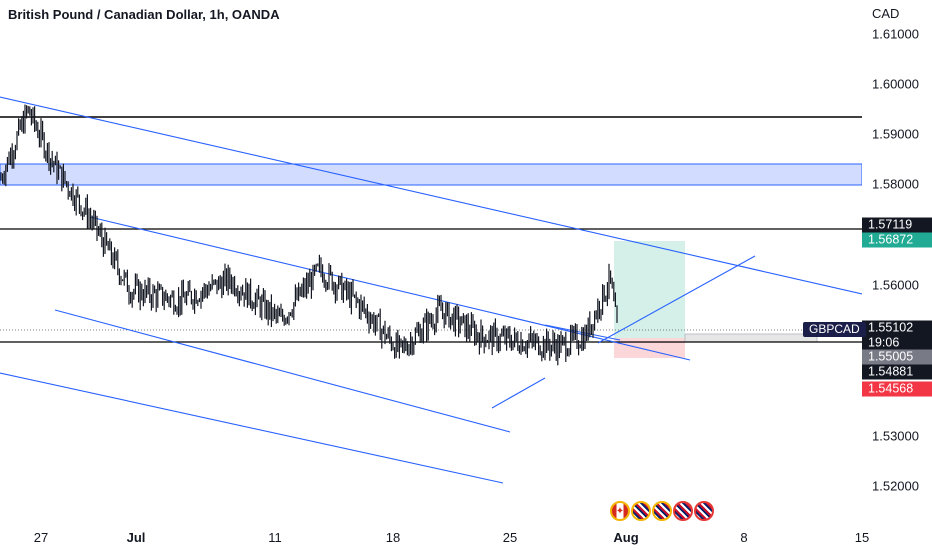  What do you see at coordinates (751, 338) in the screenshot?
I see `projection-box` at bounding box center [751, 338].